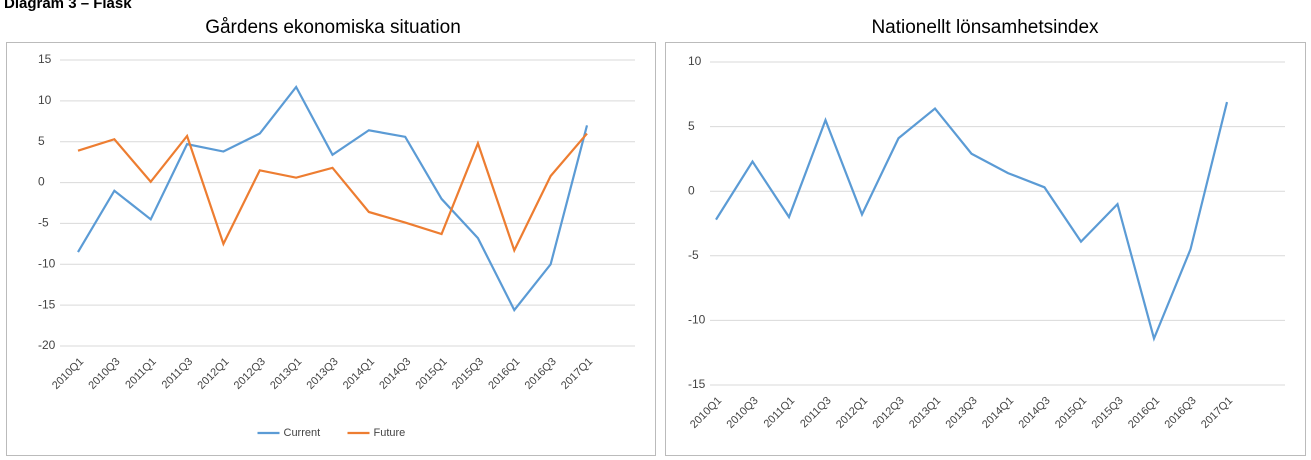 The width and height of the screenshot is (1311, 460). Describe the element at coordinates (47, 345) in the screenshot. I see `y-tick-label: -20` at that location.